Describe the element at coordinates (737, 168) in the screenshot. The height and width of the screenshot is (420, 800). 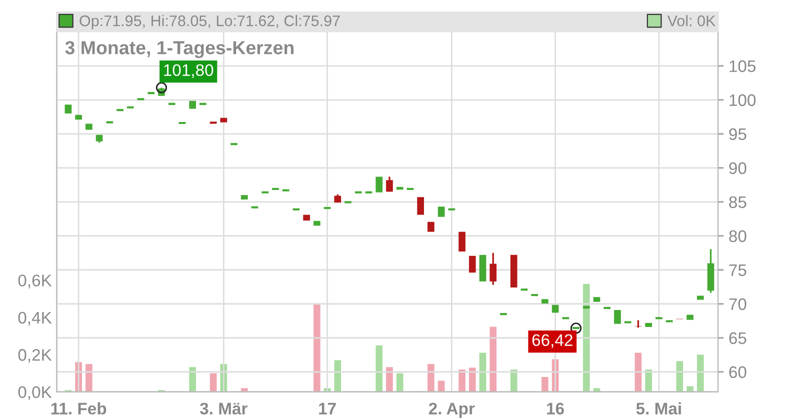
I see `y-tick-label: 90` at that location.